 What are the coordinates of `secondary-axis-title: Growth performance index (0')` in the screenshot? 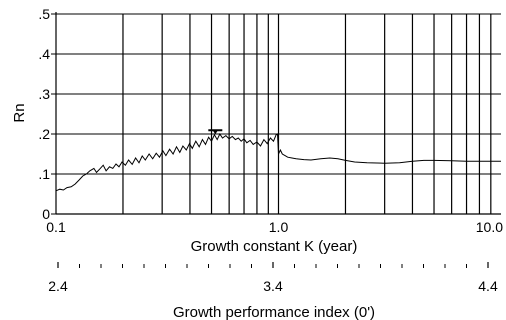 It's located at (274, 312).